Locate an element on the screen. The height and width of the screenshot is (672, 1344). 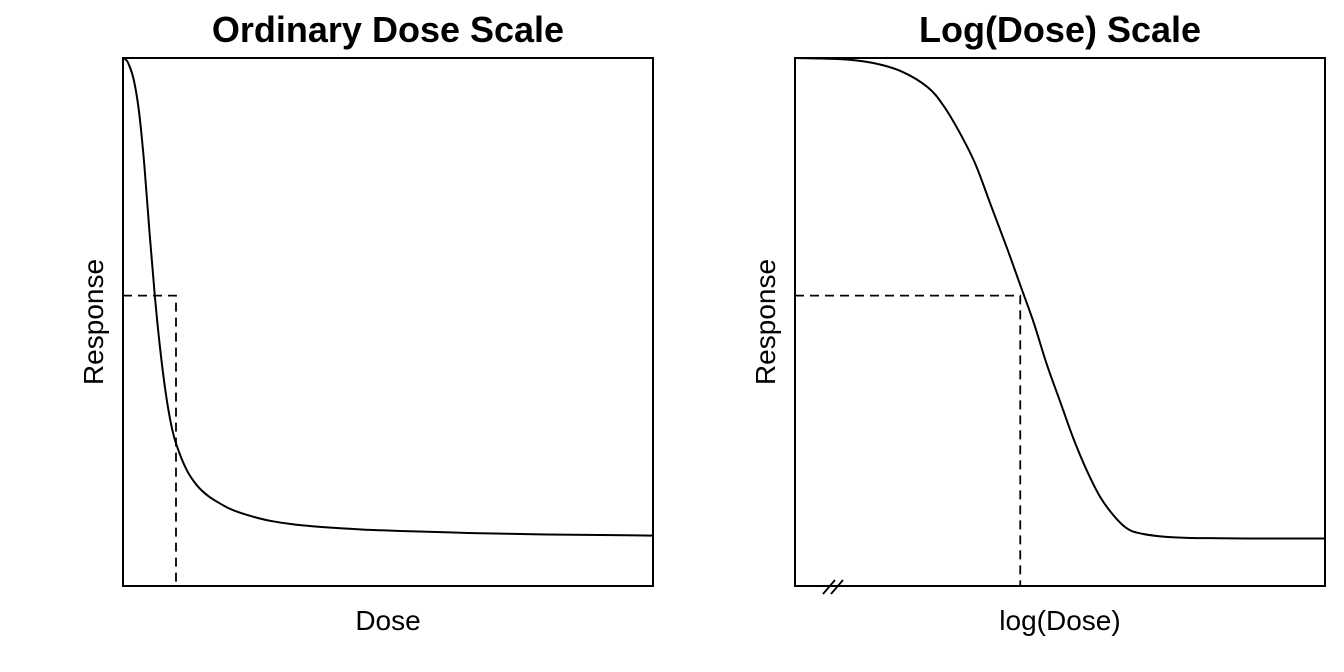
x-axis-label: log(Dose) is located at coordinates (1059, 620).